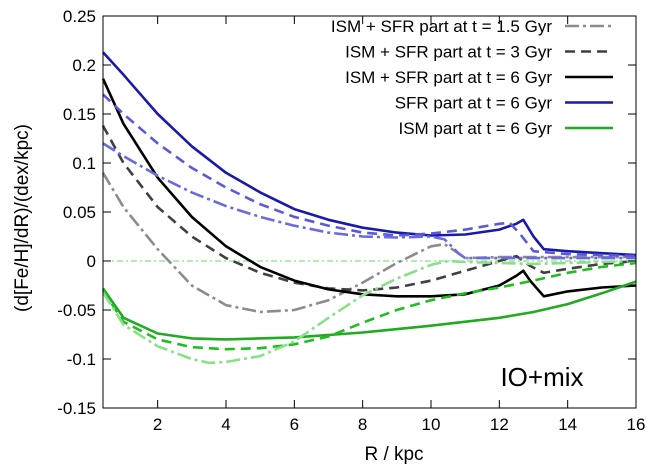 This screenshot has width=670, height=468. What do you see at coordinates (499, 424) in the screenshot?
I see `x-tick-label: 12` at bounding box center [499, 424].